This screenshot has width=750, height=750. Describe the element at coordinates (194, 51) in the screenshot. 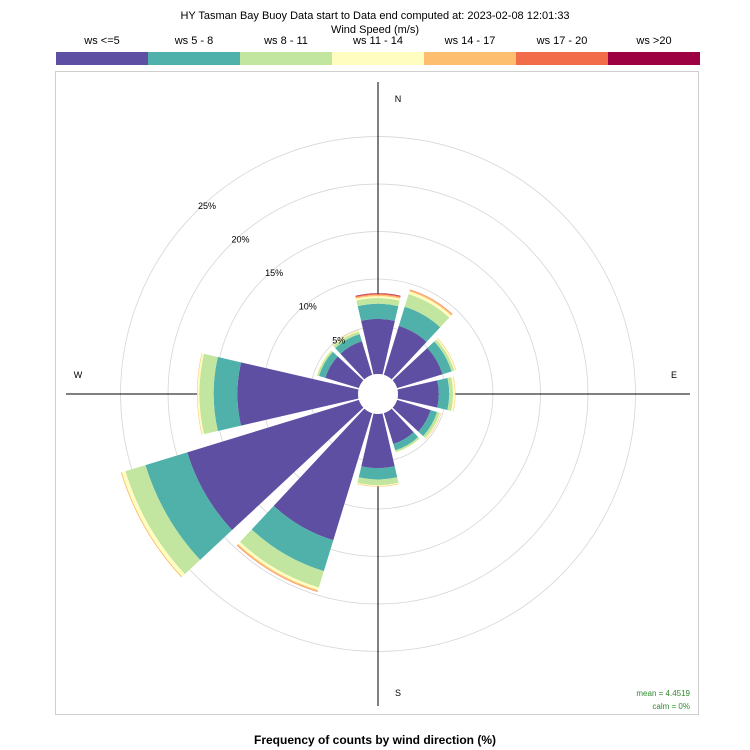

I see `legend-item: ws 5 - 8` at that location.